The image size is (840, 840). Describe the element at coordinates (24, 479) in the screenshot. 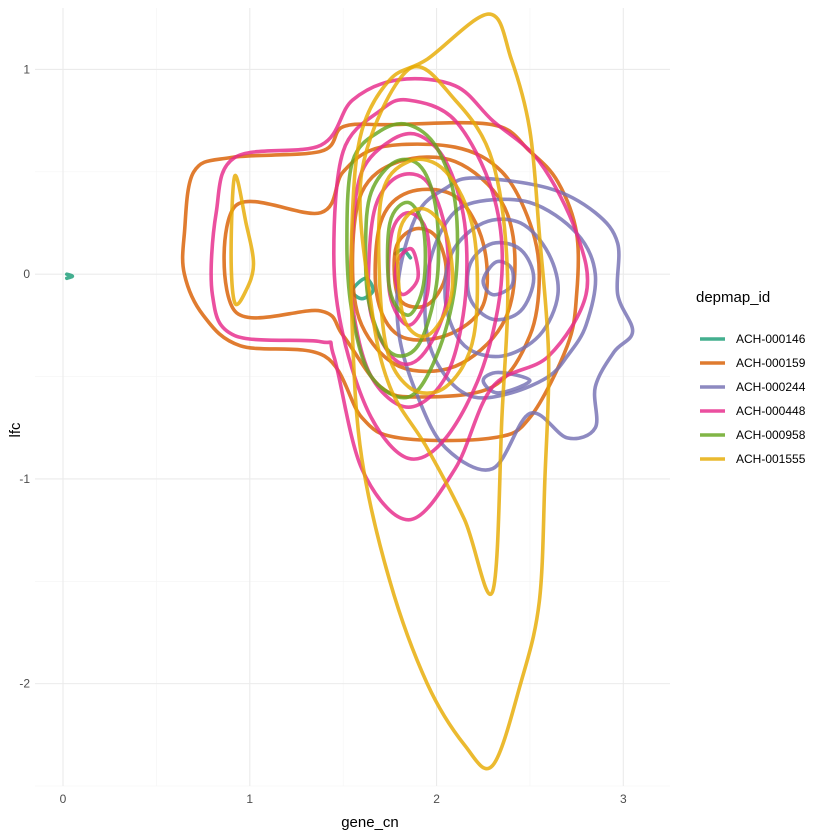

I see `y-tick-label: -1` at that location.